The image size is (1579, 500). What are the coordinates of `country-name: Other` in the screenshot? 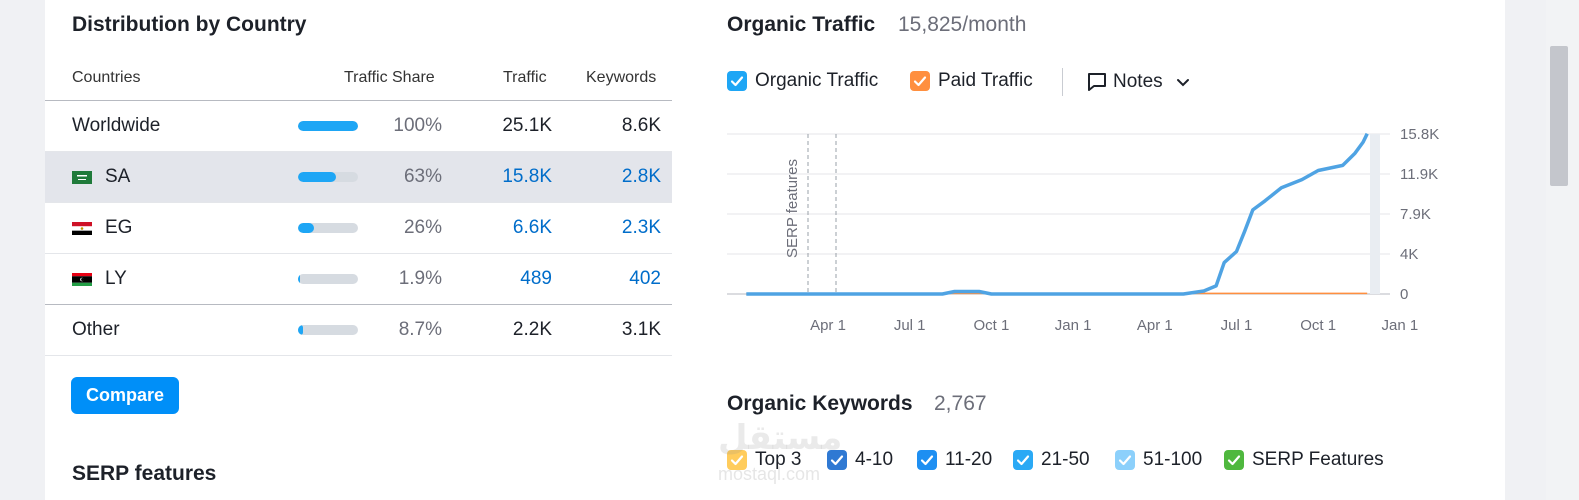 It's located at (96, 329).